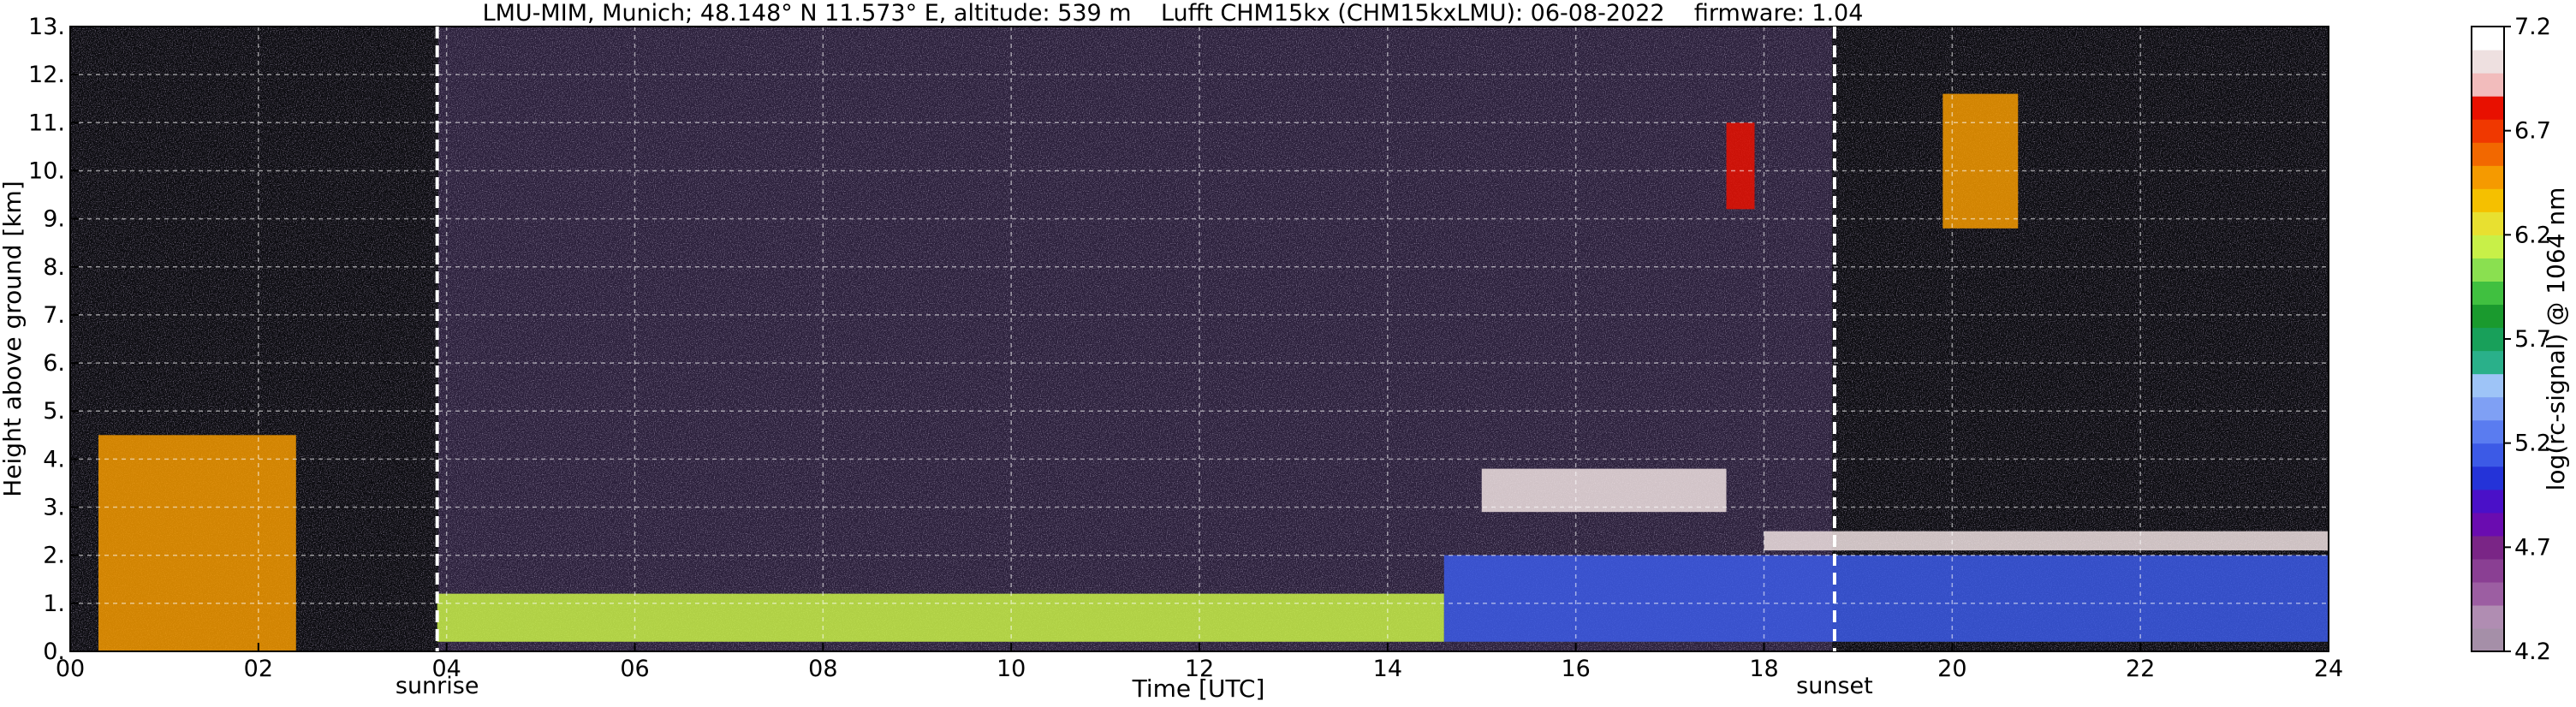  What do you see at coordinates (70, 669) in the screenshot?
I see `x-tick-label: 00` at bounding box center [70, 669].